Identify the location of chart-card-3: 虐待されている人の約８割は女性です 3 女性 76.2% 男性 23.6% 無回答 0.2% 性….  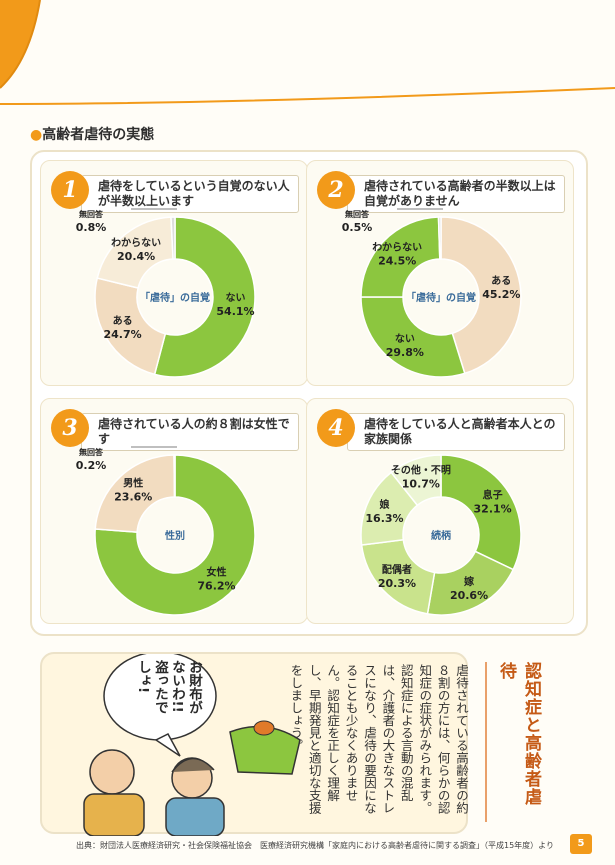
(174, 511).